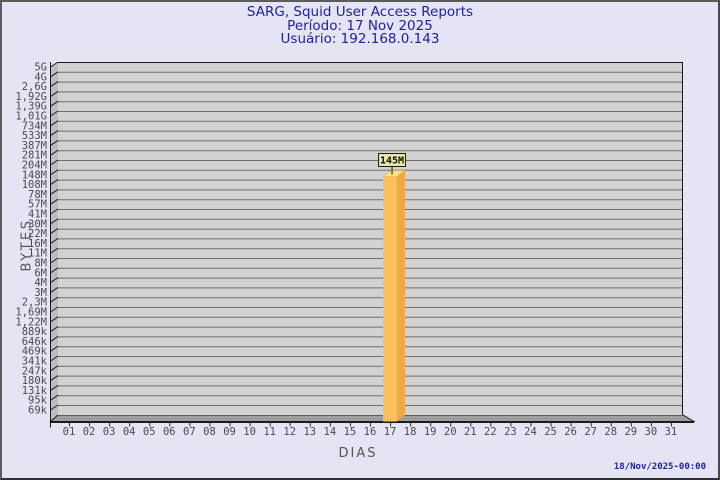 This screenshot has width=720, height=480. I want to click on y-tick-label: 5G, so click(40, 68).